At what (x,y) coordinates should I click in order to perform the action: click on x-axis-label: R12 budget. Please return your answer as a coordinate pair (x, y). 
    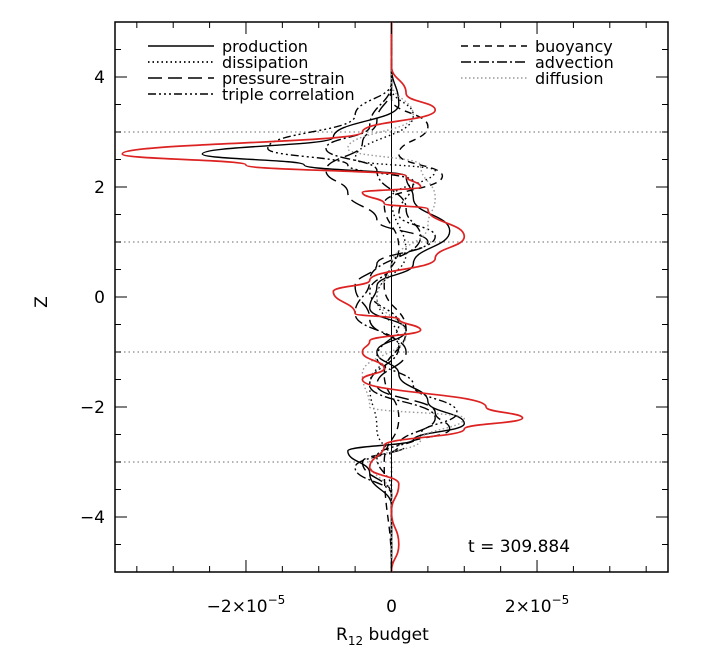
    Looking at the image, I should click on (382, 636).